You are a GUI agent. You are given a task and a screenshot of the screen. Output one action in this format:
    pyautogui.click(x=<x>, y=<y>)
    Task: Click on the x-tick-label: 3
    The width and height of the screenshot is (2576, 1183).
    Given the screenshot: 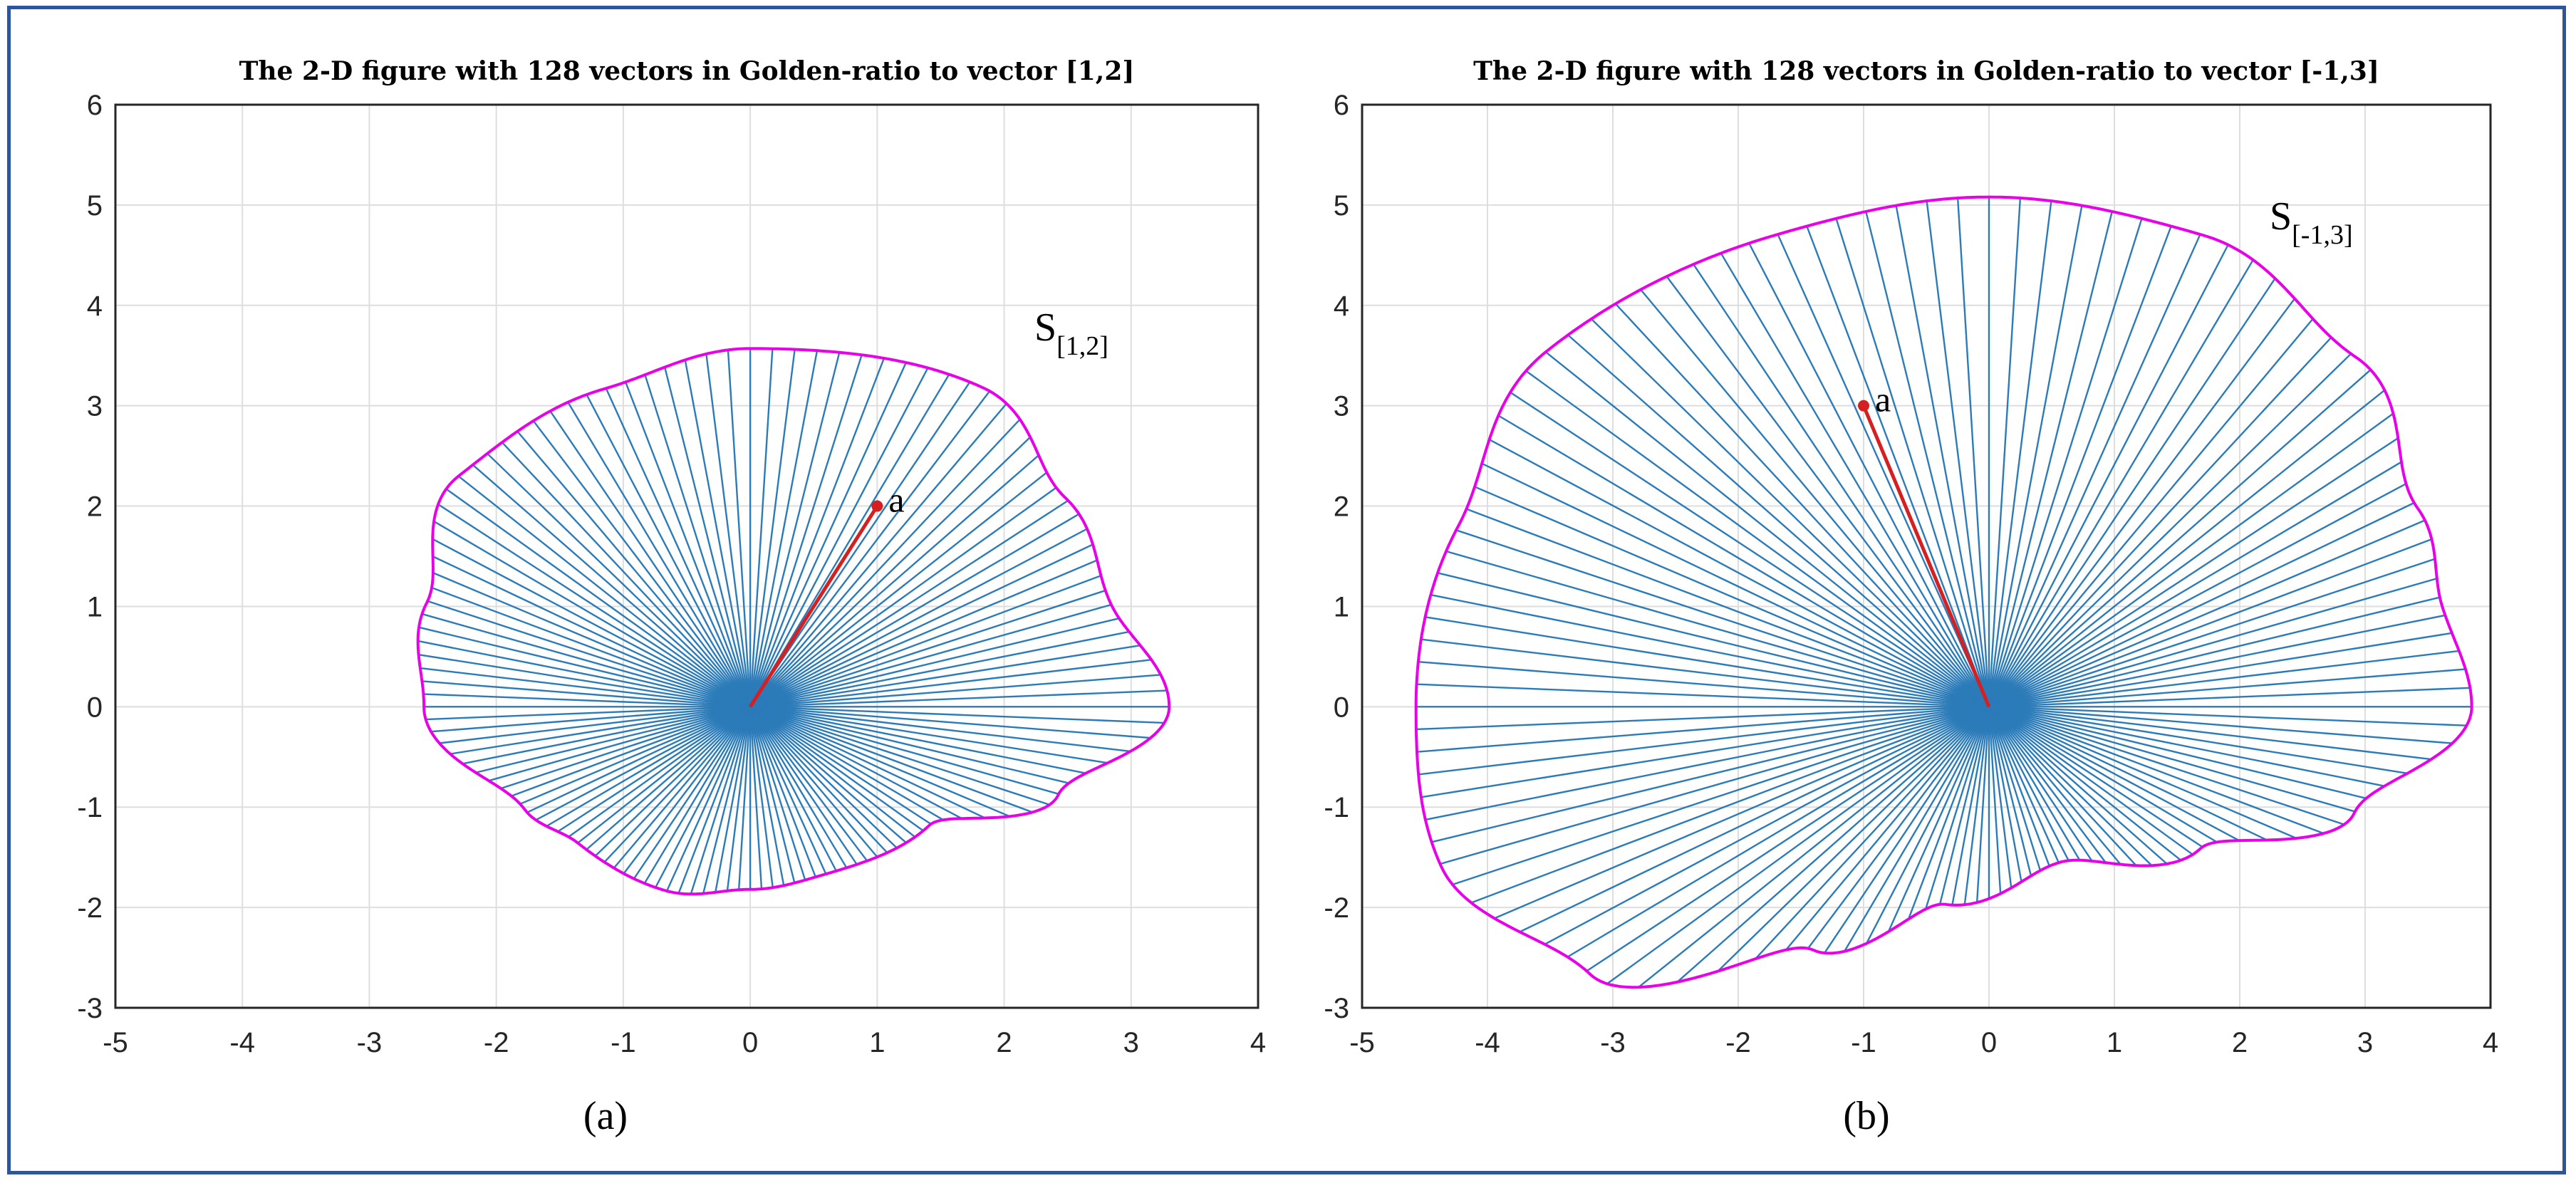 What is the action you would take?
    pyautogui.click(x=2365, y=1042)
    